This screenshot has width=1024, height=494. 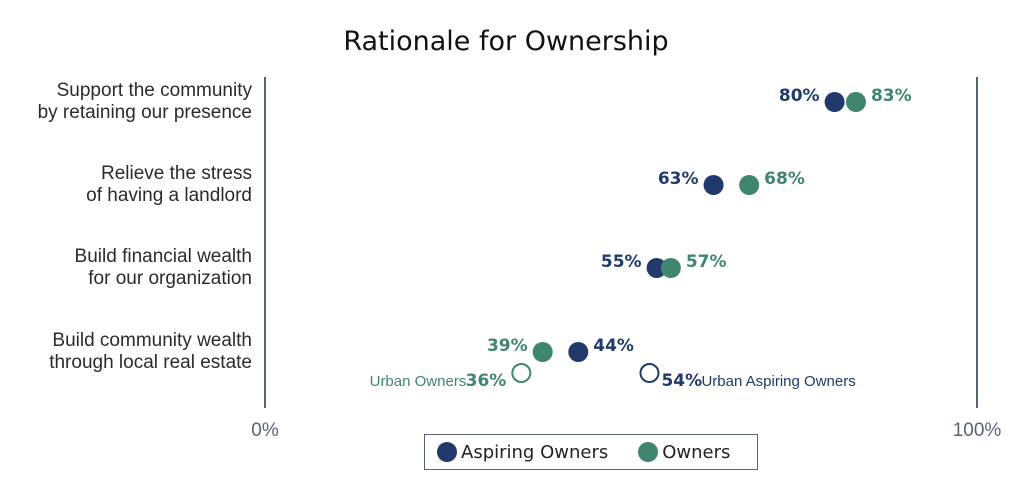 What do you see at coordinates (678, 179) in the screenshot?
I see `point-label-aspiring-owners-1: 63%` at bounding box center [678, 179].